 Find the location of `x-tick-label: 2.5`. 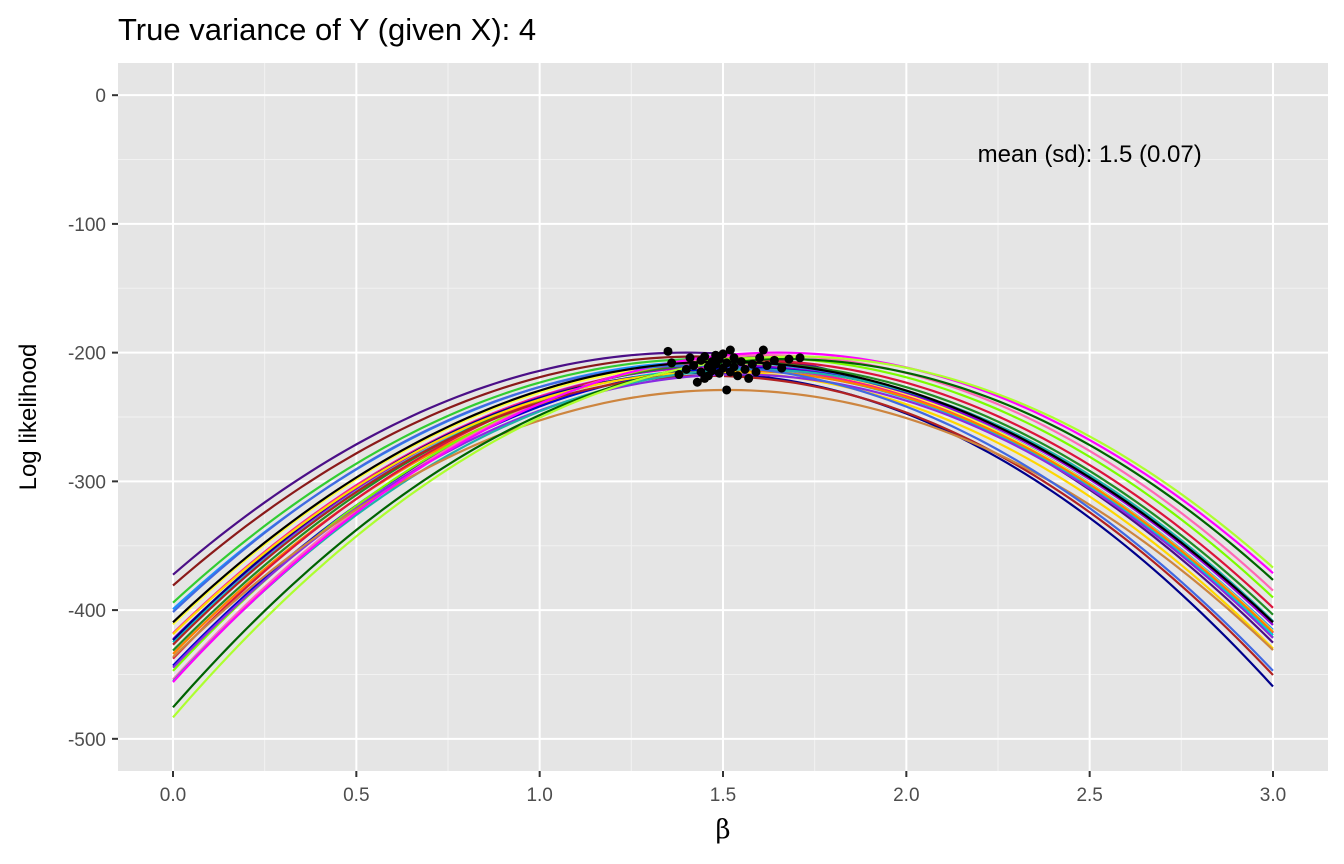

x-tick-label: 2.5 is located at coordinates (1089, 795).